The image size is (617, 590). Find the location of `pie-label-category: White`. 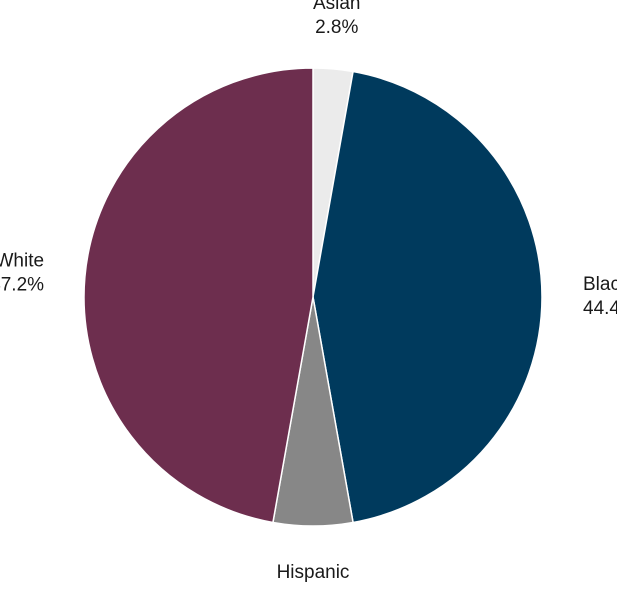

pie-label-category: White is located at coordinates (22, 260).